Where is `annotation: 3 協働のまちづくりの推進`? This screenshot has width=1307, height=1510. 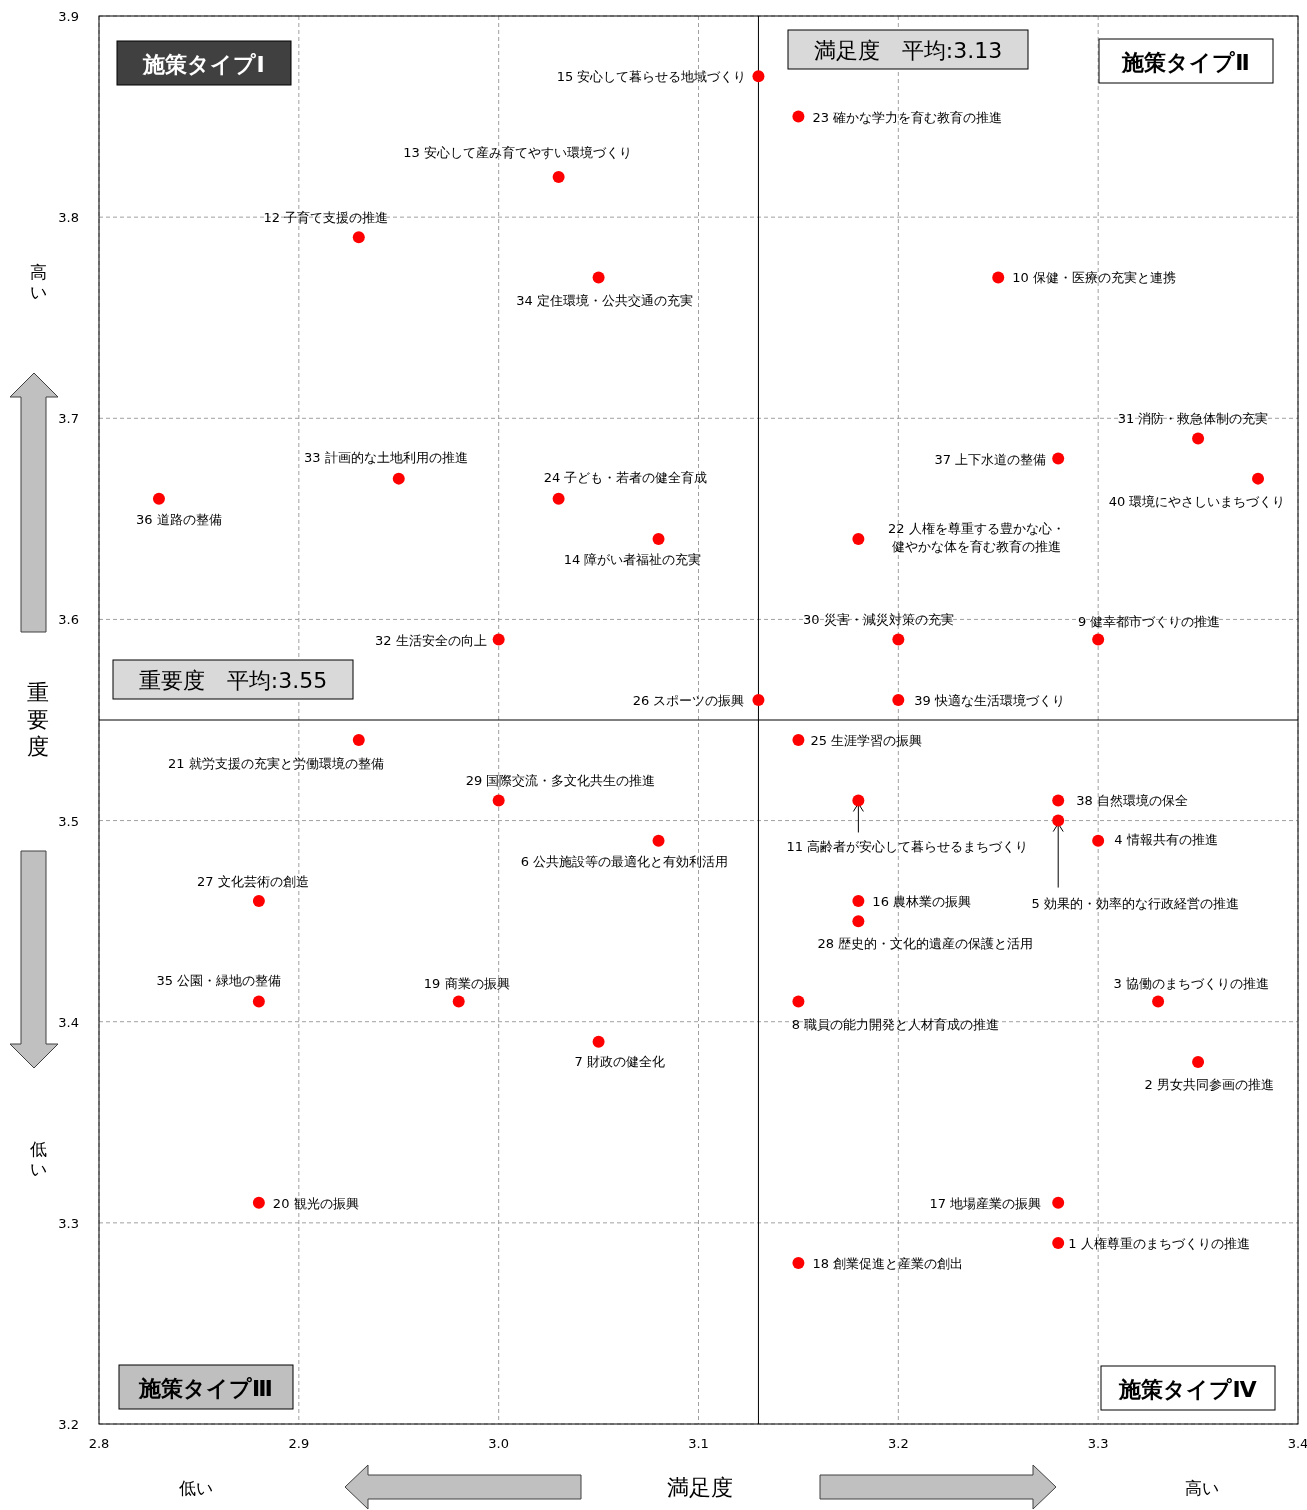
annotation: 3 協働のまちづくりの推進 is located at coordinates (1191, 983).